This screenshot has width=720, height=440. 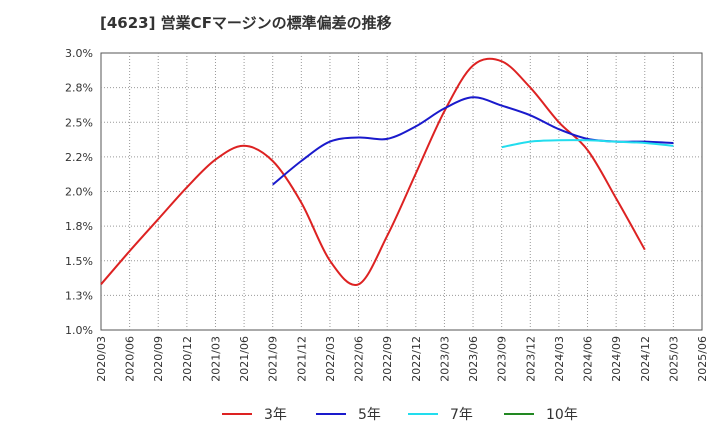 What do you see at coordinates (79, 53) in the screenshot?
I see `y-tick-label: 3.0%` at bounding box center [79, 53].